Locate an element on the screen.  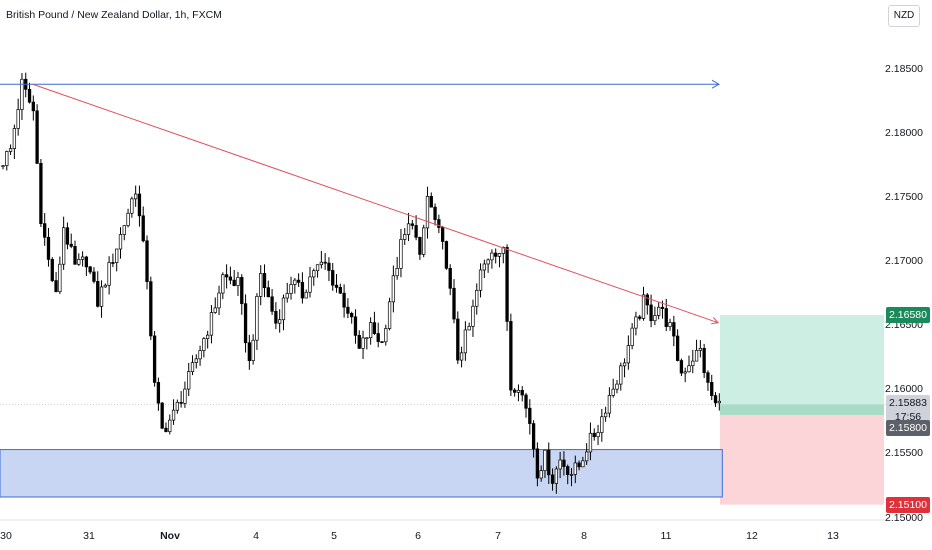
y-tick-label: 2.17000 is located at coordinates (904, 261).